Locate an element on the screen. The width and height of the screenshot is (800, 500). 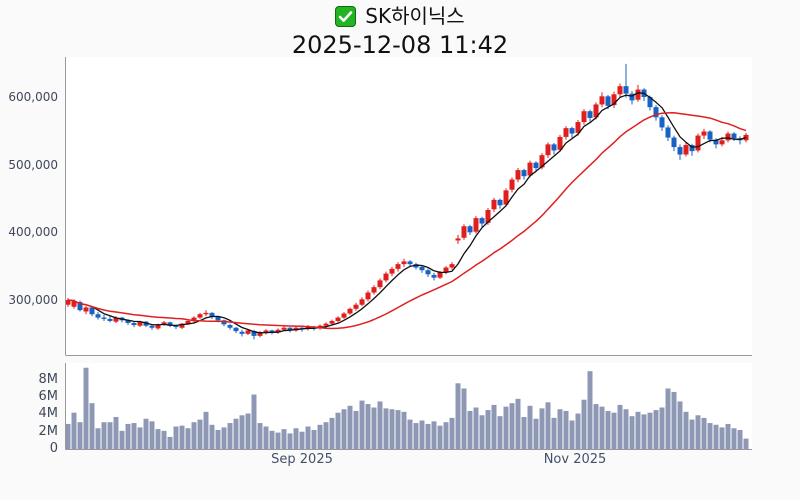
price-axis-tick: 400,000 is located at coordinates (33, 232).